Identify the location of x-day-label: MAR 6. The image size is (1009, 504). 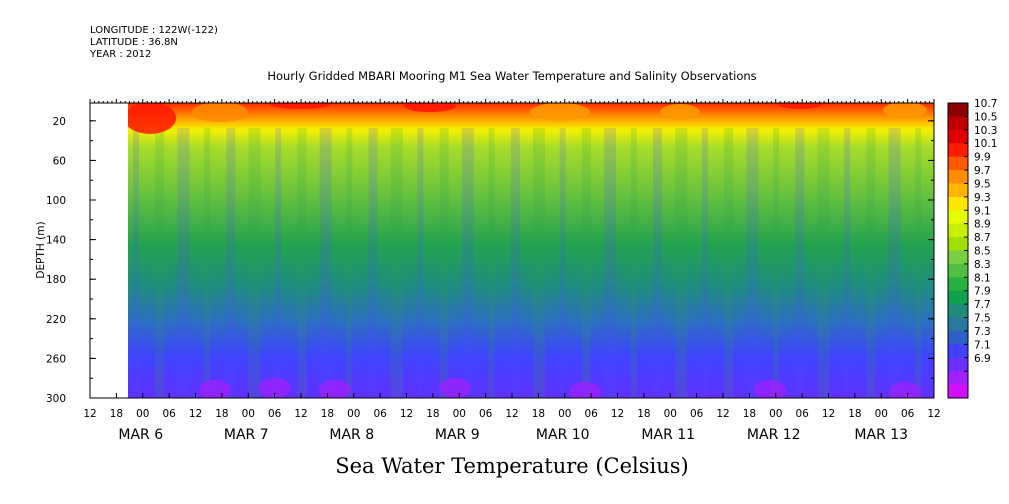
(140, 435).